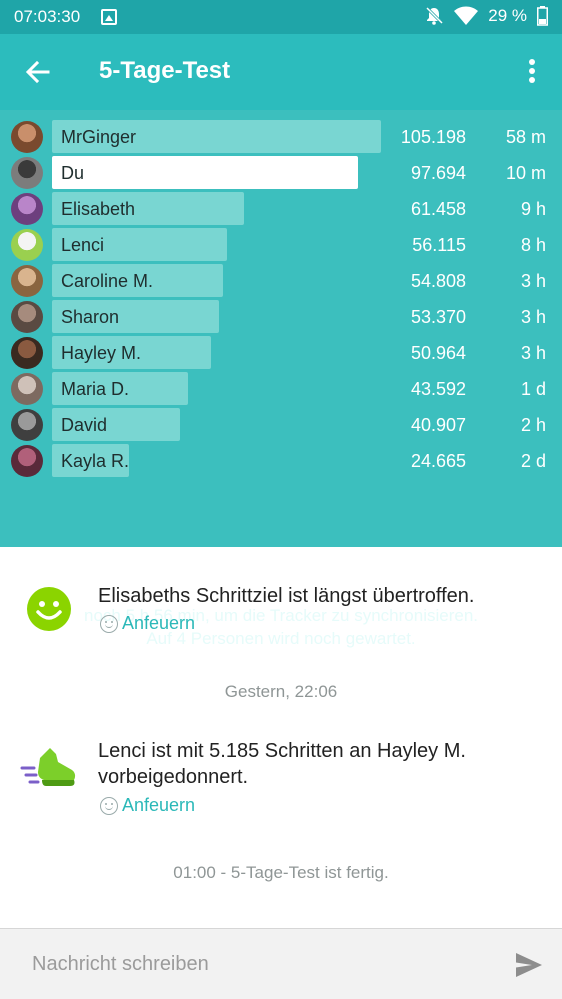 This screenshot has height=999, width=562. I want to click on leaderboard-row: Kayla R. 24.665 2 d, so click(281, 461).